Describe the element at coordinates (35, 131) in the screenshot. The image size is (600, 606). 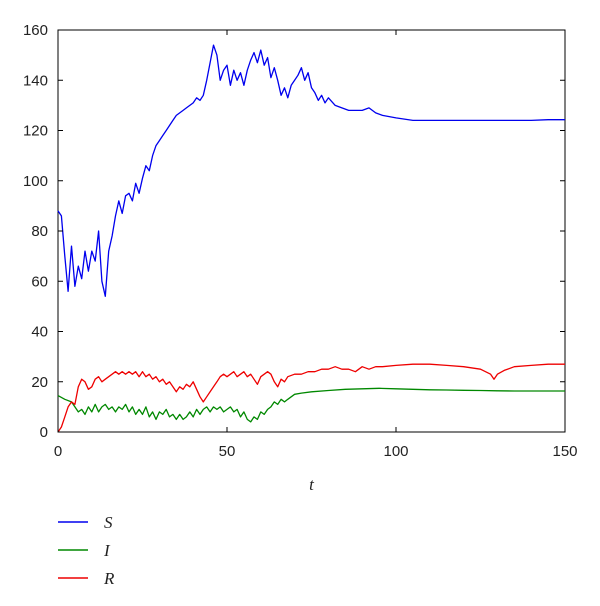
I see `y-tick-label: 120` at that location.